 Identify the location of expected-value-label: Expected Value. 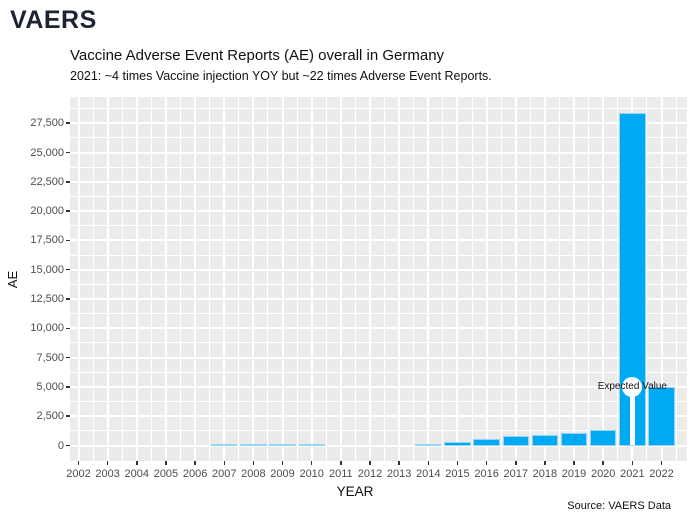
(632, 387).